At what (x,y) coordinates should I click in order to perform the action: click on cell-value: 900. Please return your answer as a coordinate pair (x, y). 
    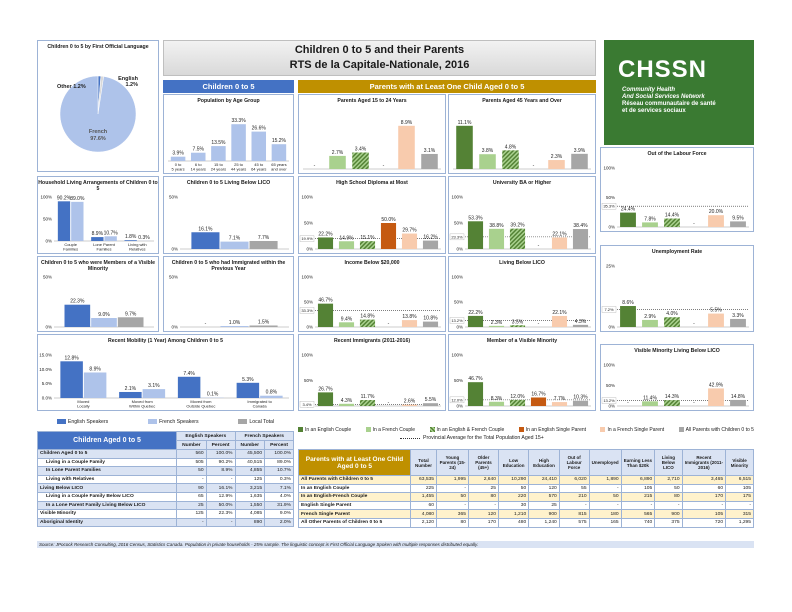
    Looking at the image, I should click on (668, 514).